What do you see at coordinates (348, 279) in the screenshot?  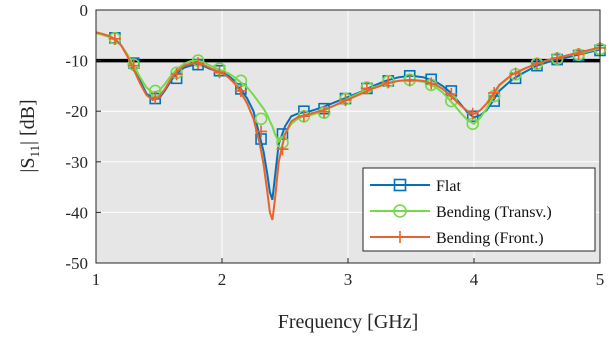 I see `x-tick-label: 3` at bounding box center [348, 279].